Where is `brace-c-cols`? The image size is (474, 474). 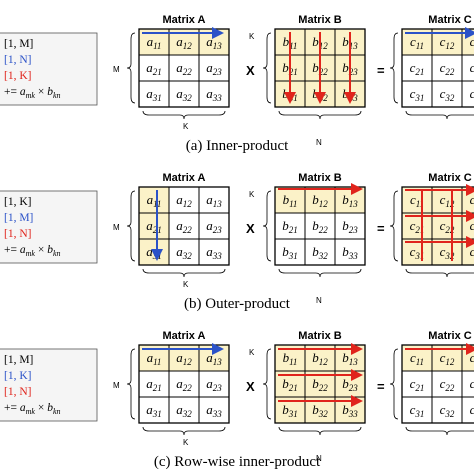
brace-c-cols is located at coordinates (439, 431).